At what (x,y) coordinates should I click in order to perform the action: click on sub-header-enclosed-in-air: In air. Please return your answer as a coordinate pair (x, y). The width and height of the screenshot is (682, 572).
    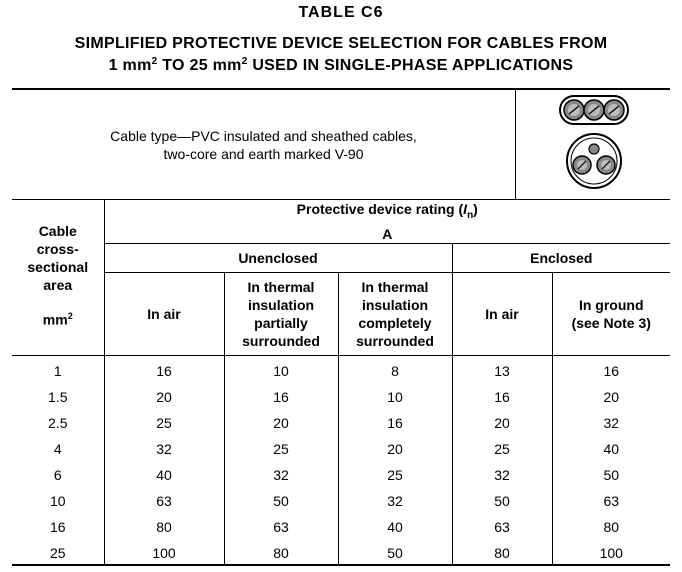
    Looking at the image, I should click on (501, 314).